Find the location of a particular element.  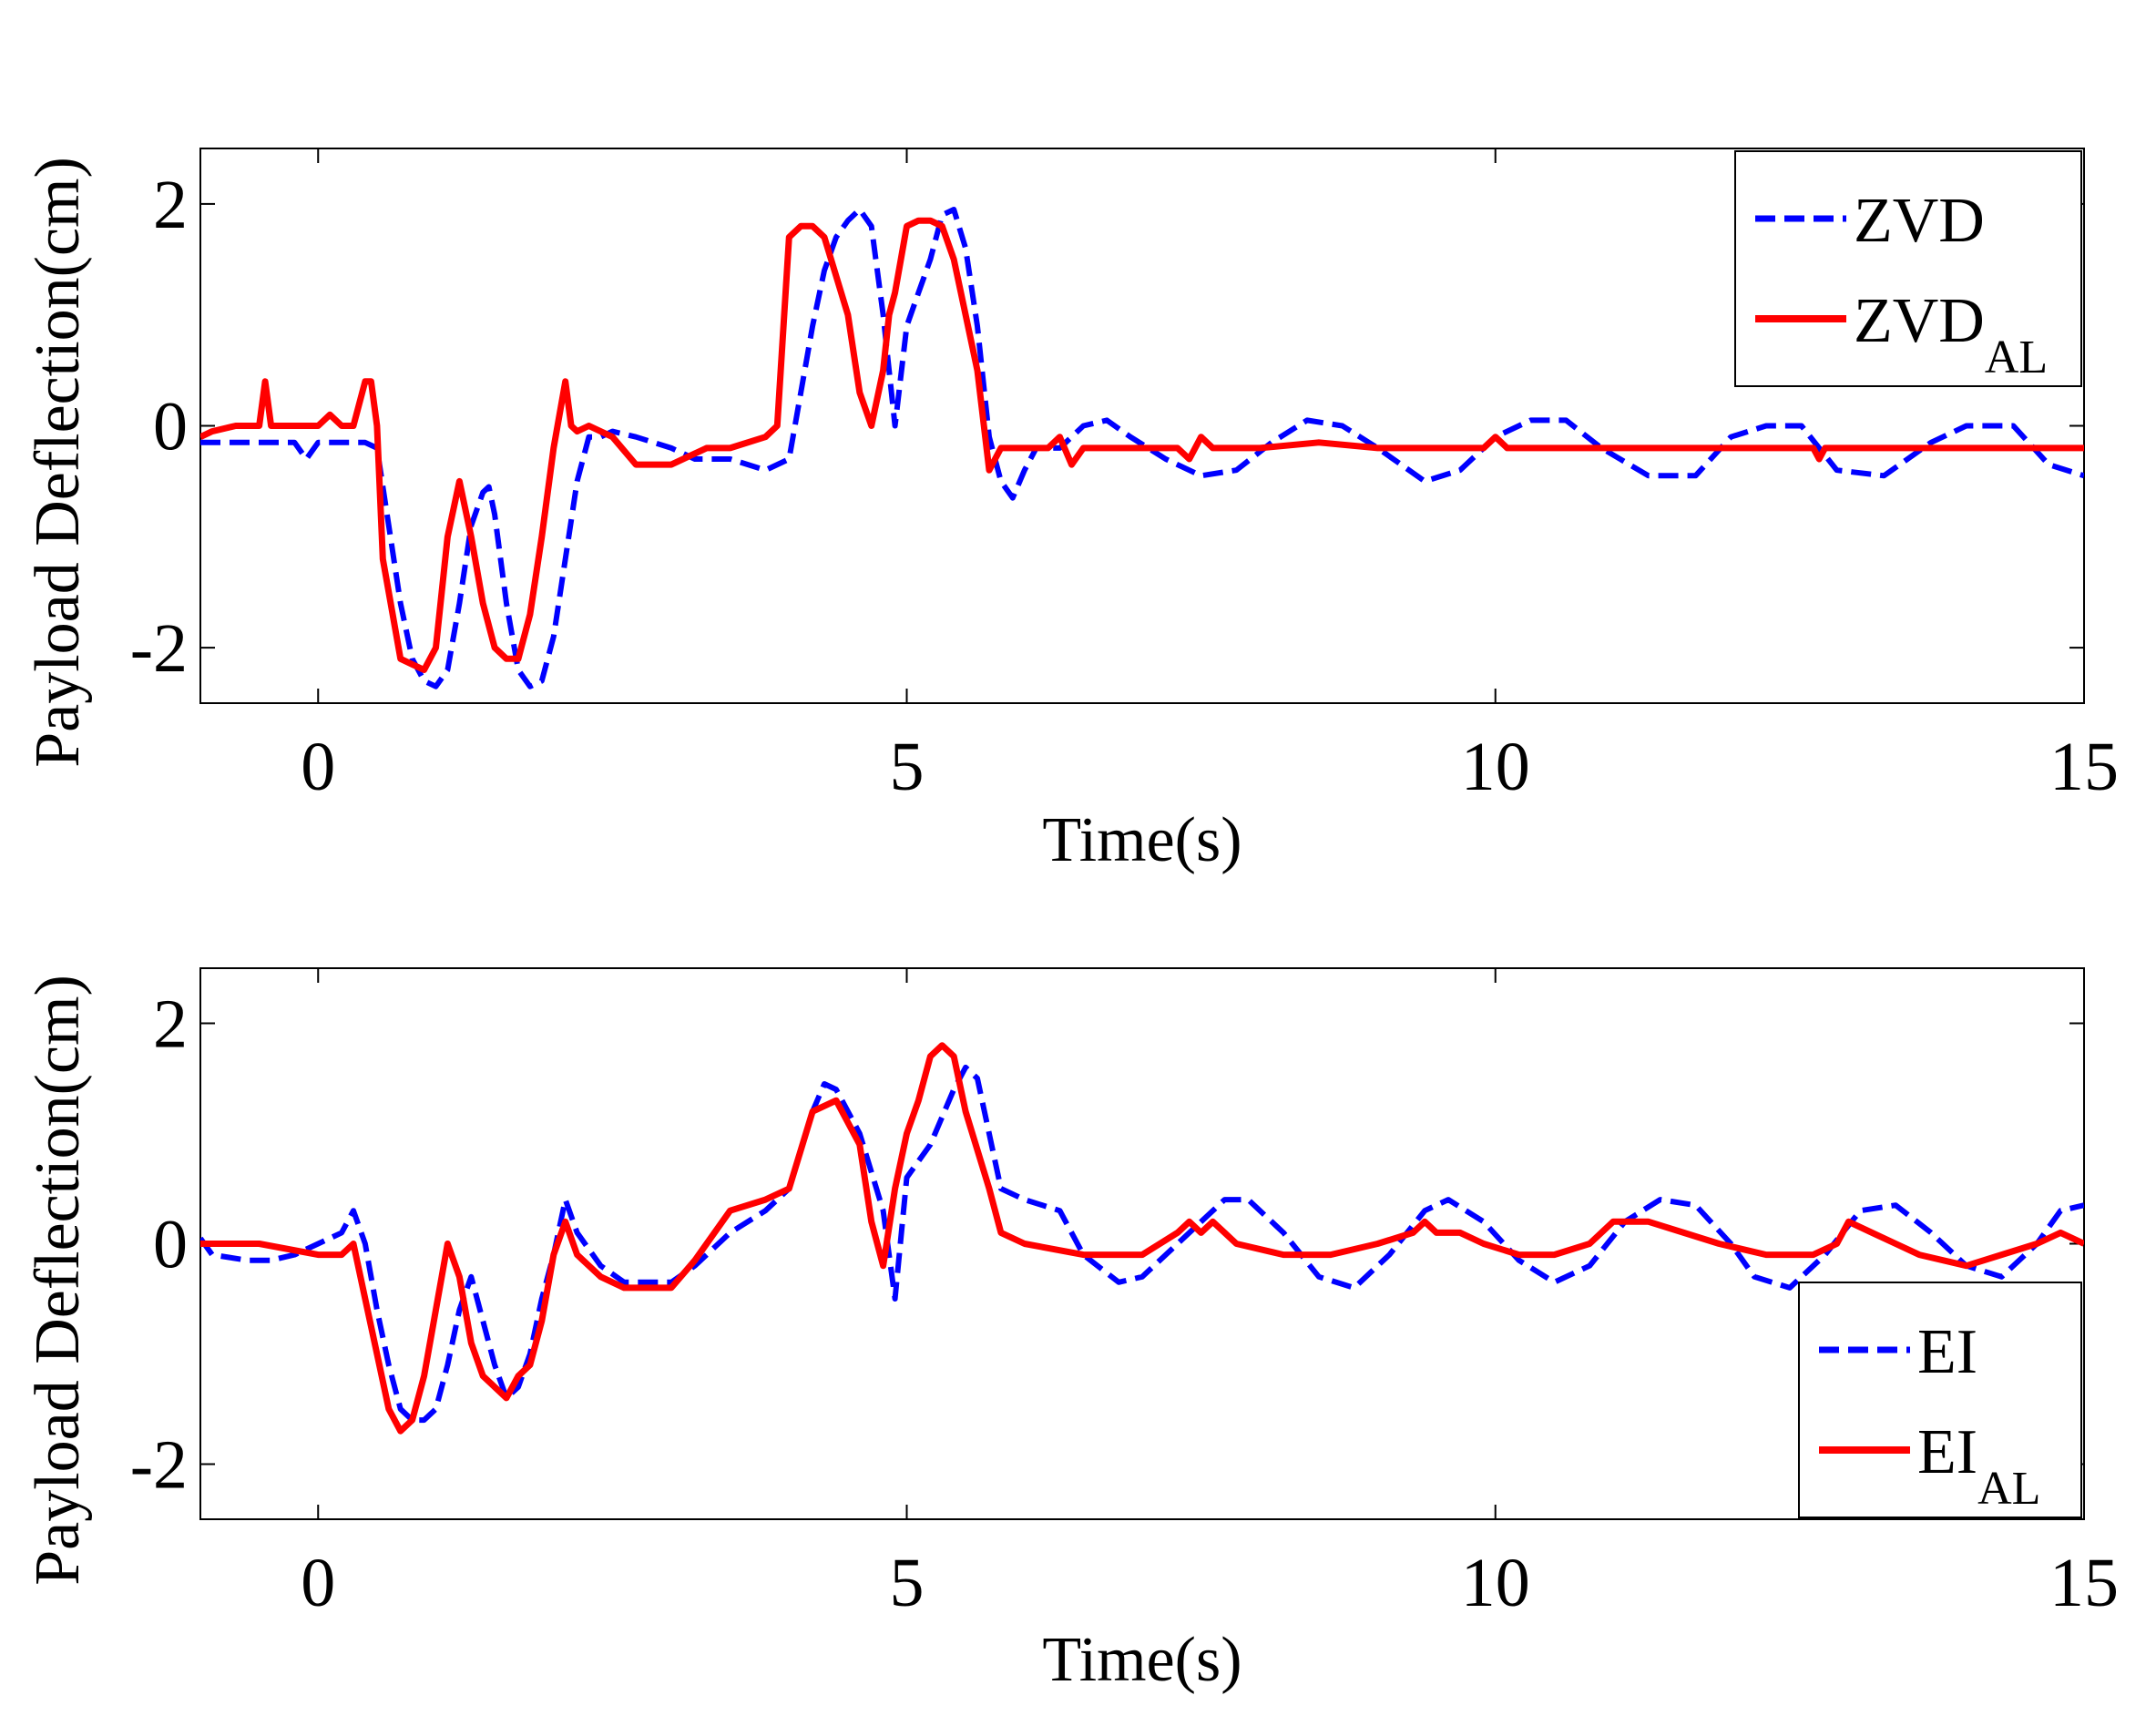

legend-label: ZVDAL is located at coordinates (1951, 335).